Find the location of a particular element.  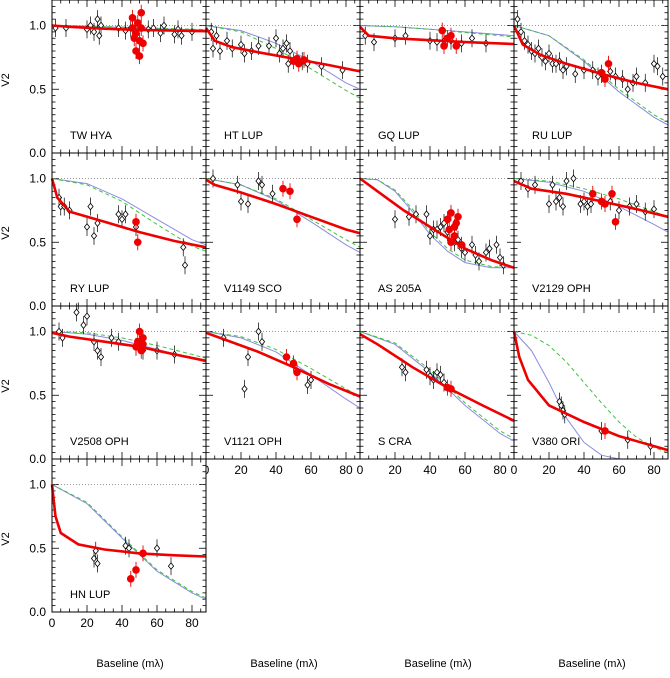

panel-as-205a: AS 205A is located at coordinates (437, 229).